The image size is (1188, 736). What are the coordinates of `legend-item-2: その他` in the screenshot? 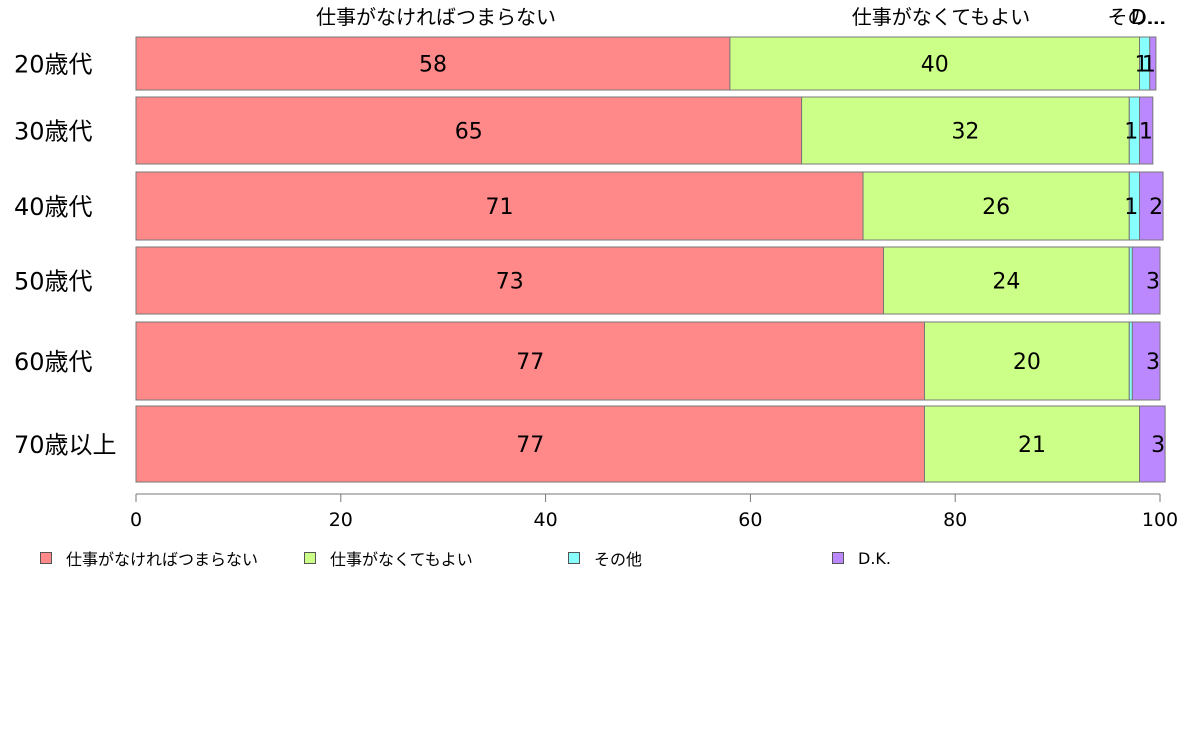 It's located at (605, 558).